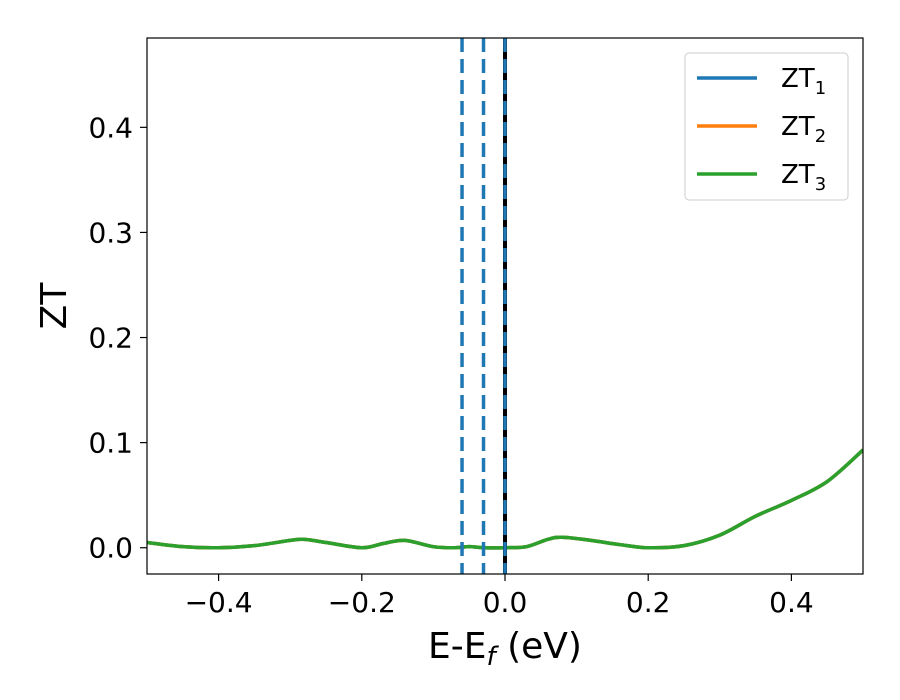  Describe the element at coordinates (803, 177) in the screenshot. I see `legend-label-zt3: ZT3` at that location.